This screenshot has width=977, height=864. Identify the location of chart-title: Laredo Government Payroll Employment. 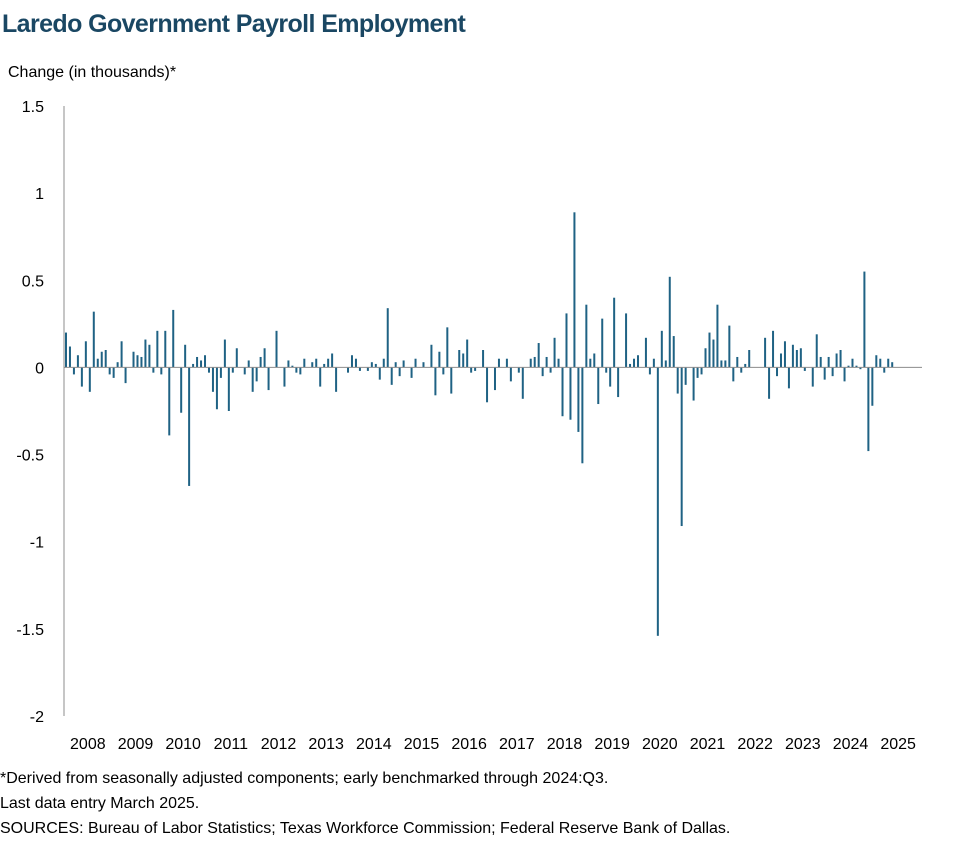
(234, 24).